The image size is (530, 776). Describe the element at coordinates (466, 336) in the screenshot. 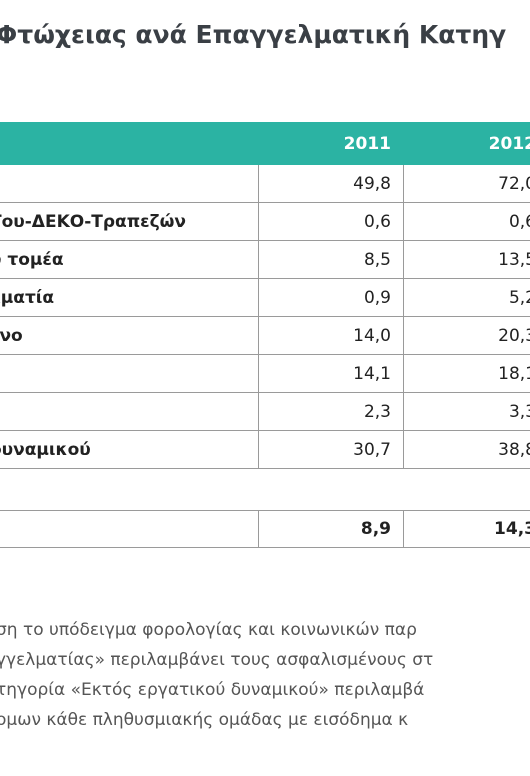

I see `value-cell: 20,3` at that location.